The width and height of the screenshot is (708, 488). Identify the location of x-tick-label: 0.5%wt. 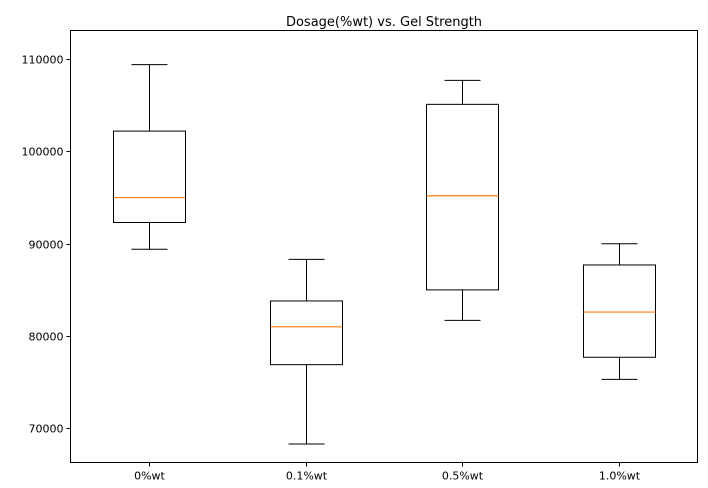
(463, 476).